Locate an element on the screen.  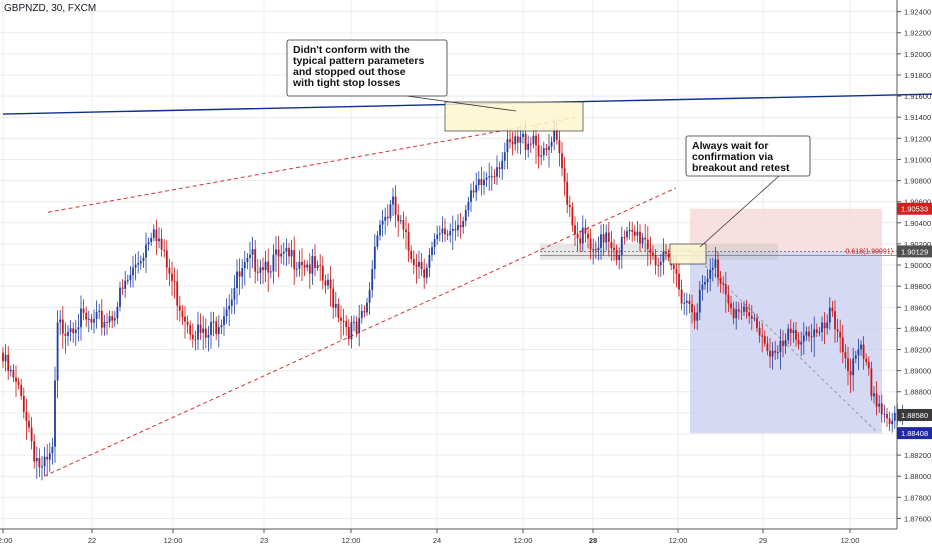
y-tick-label: 1.92400 is located at coordinates (917, 12).